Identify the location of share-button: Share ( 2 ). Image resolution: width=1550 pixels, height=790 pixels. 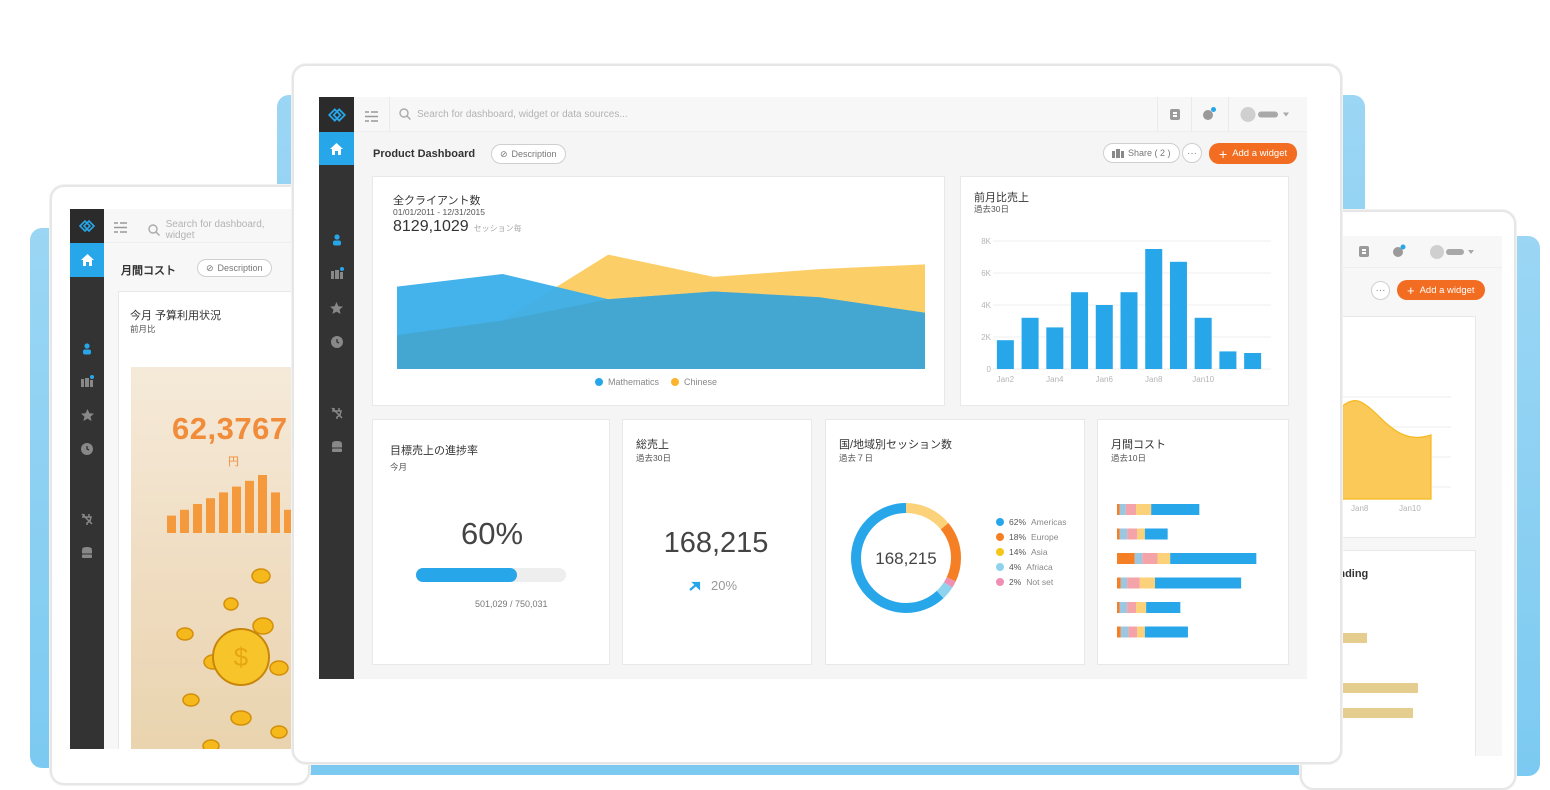
(1141, 153).